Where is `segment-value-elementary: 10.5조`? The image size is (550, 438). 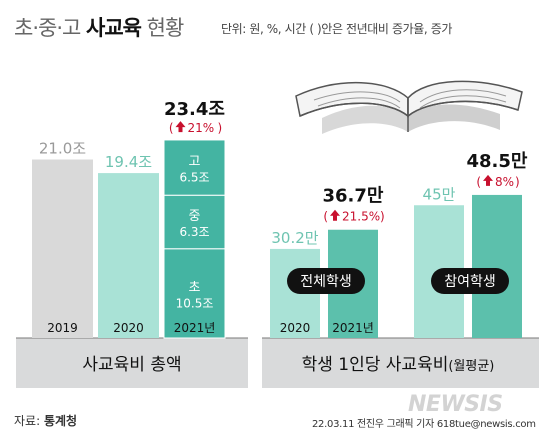
segment-value-elementary: 10.5조 is located at coordinates (195, 303).